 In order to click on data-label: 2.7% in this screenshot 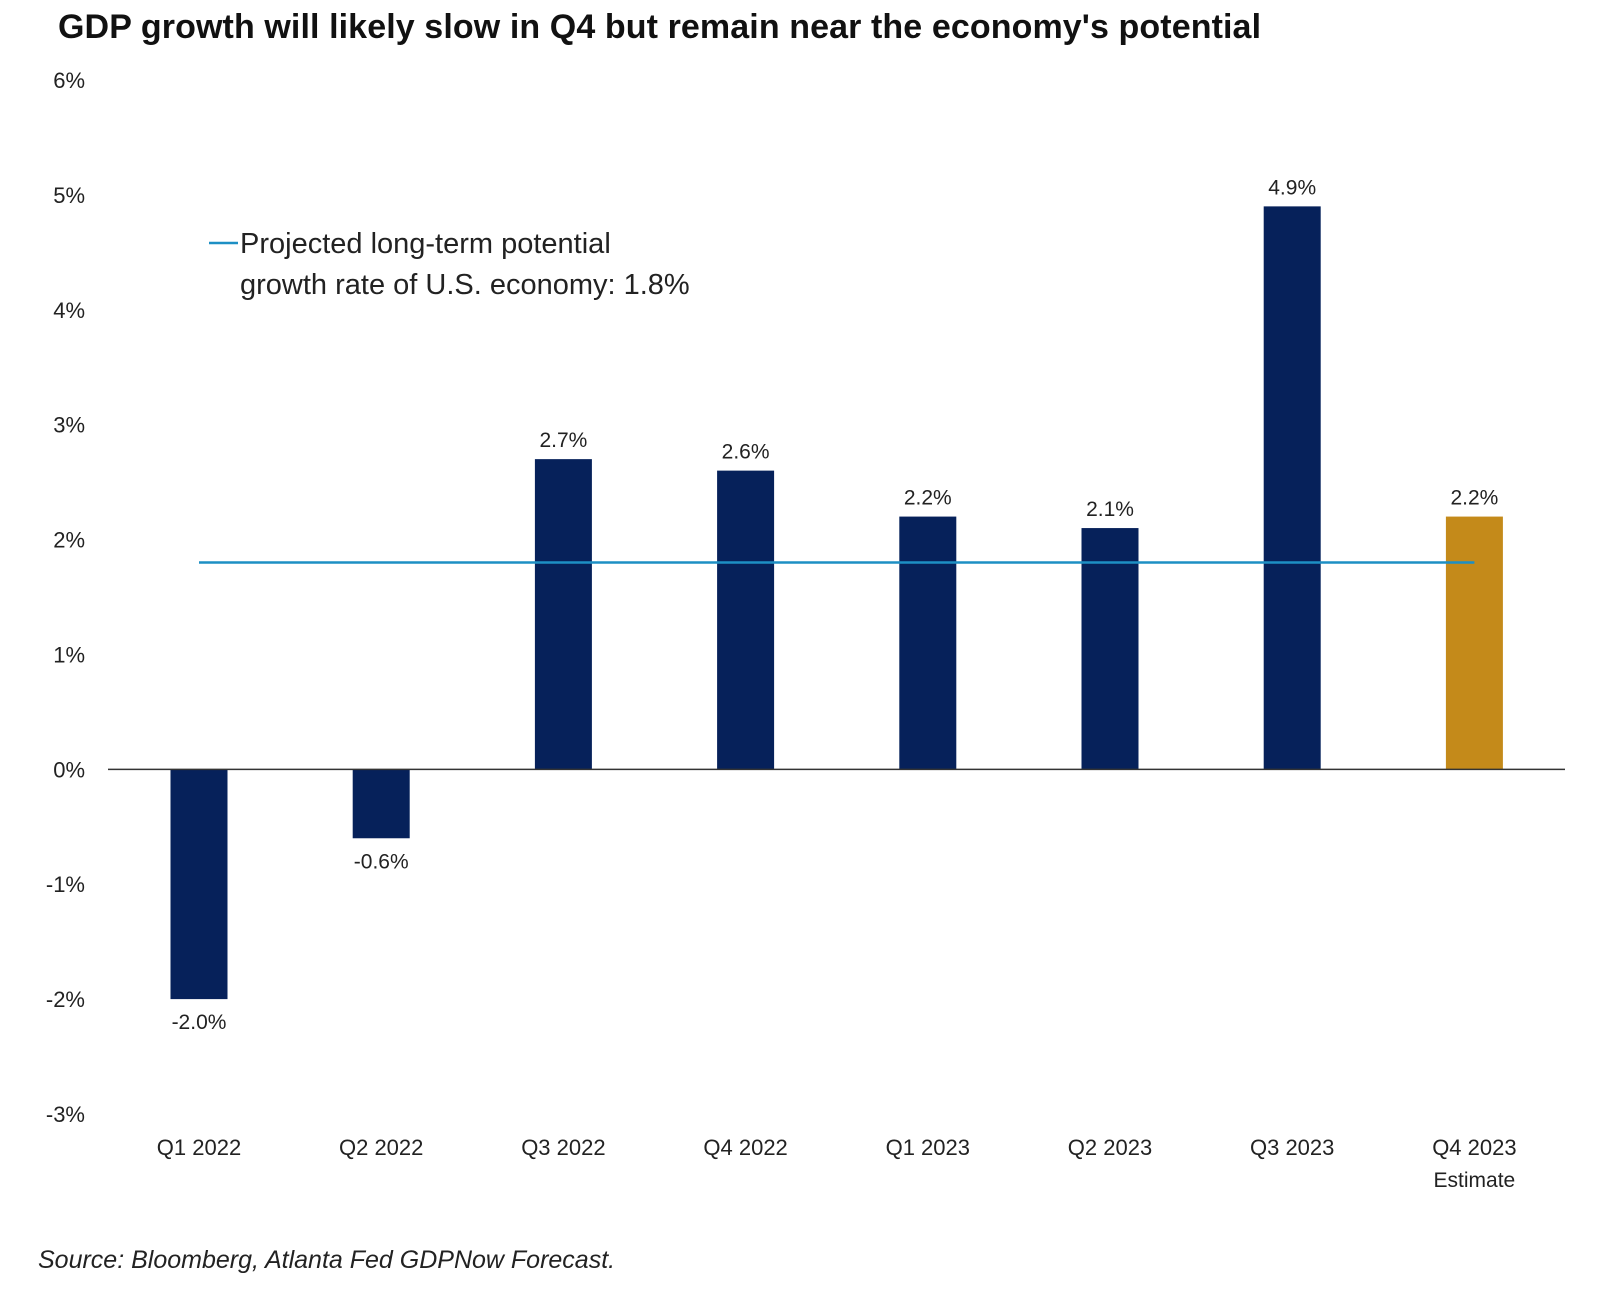, I will do `click(563, 440)`.